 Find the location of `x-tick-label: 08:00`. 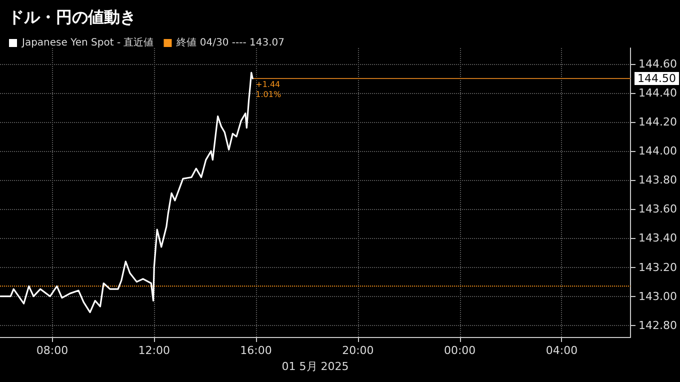

x-tick-label: 08:00 is located at coordinates (52, 350).